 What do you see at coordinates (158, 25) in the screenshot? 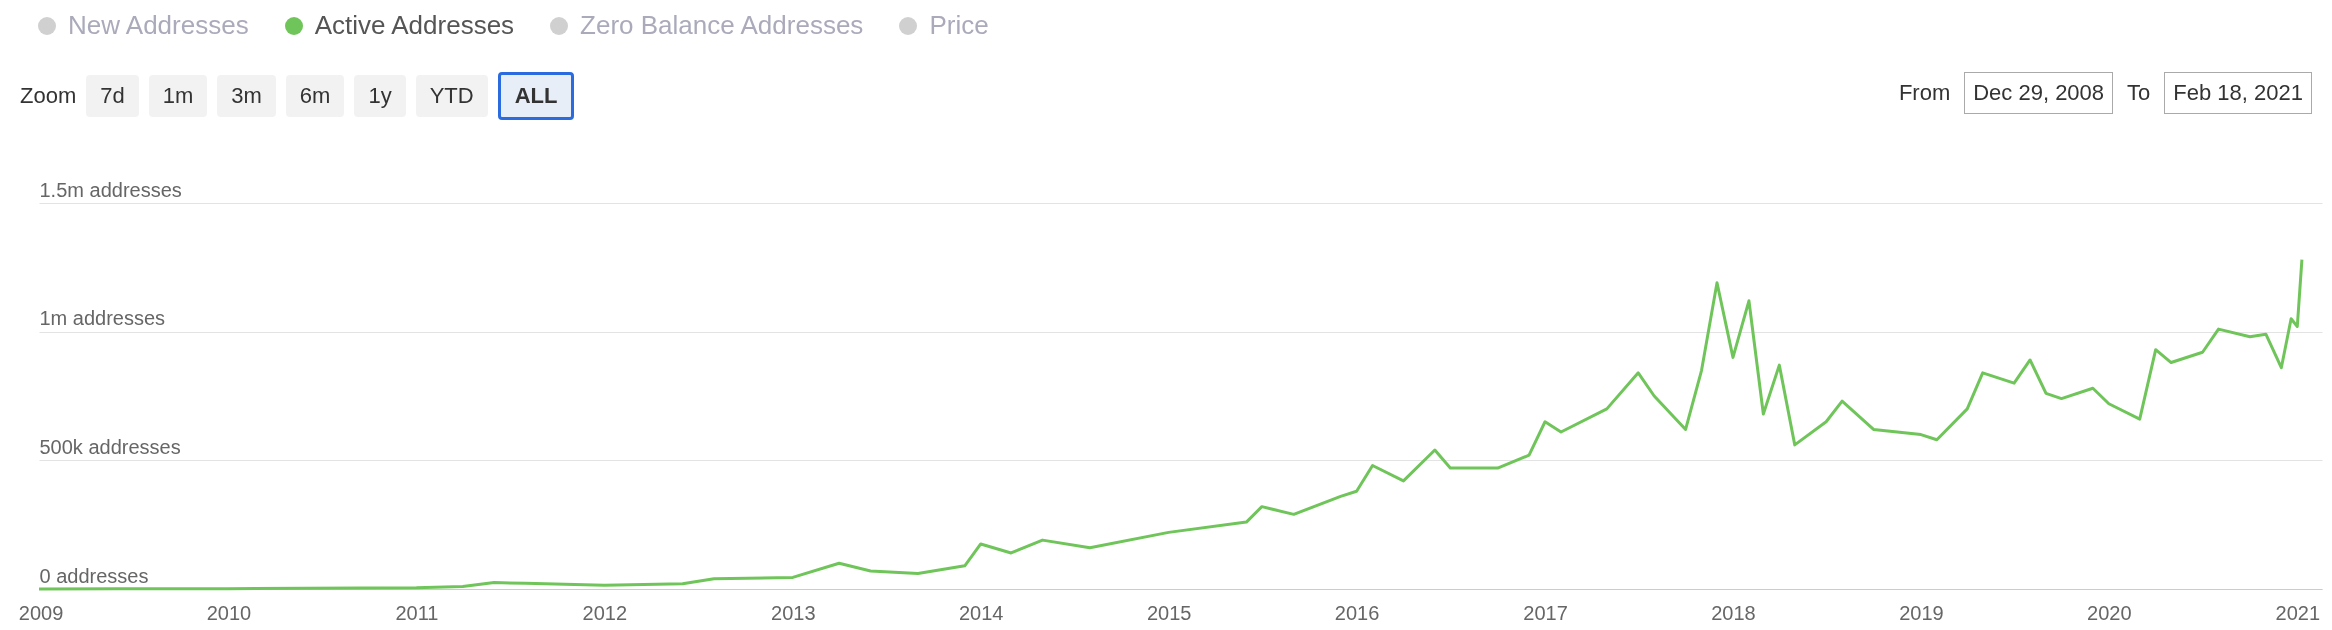
I see `text: New Addresses` at bounding box center [158, 25].